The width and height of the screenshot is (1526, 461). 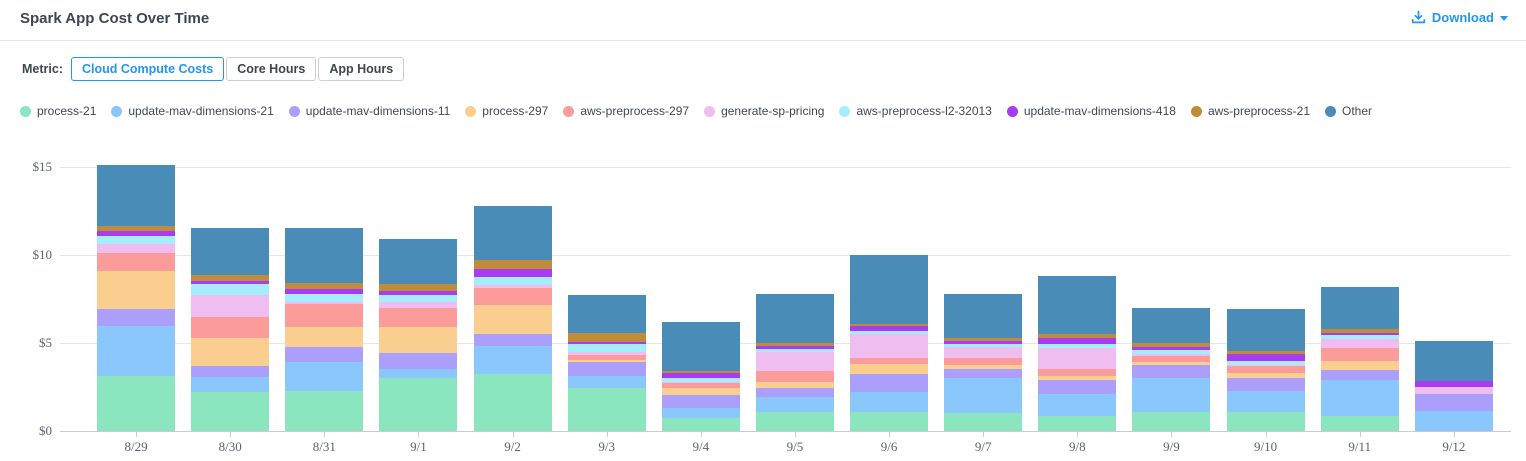 What do you see at coordinates (58, 111) in the screenshot?
I see `legend-item-process-21: process-21` at bounding box center [58, 111].